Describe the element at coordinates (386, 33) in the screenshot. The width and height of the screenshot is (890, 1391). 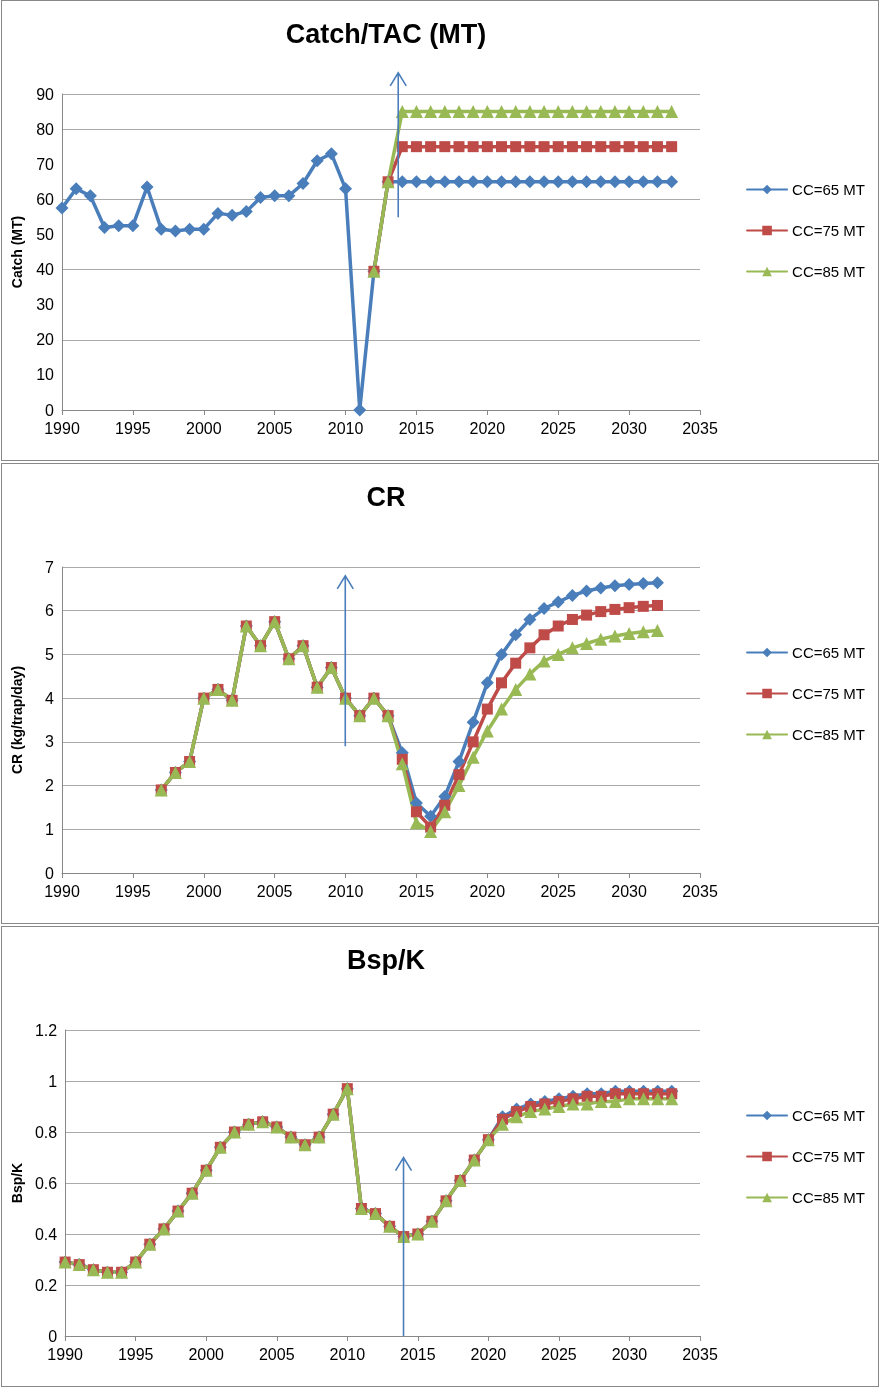
I see `chart-title: Catch/TAC (MT)` at that location.